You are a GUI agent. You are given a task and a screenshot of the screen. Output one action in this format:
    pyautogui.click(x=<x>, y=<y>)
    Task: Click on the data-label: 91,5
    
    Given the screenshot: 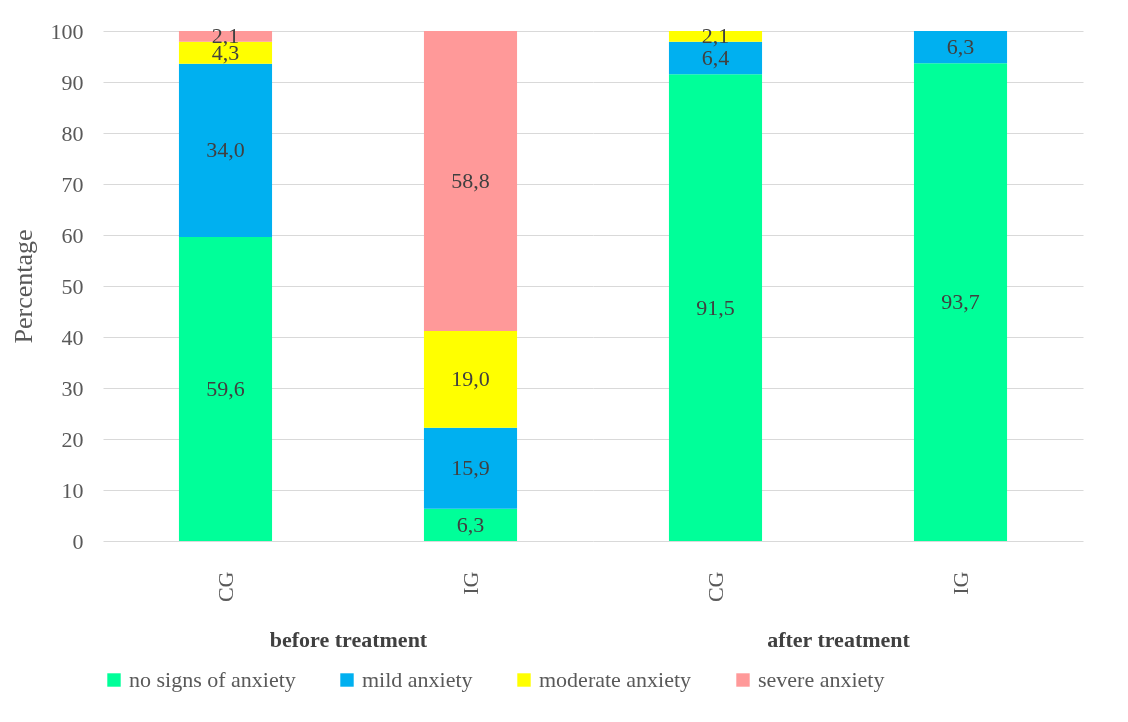 What is the action you would take?
    pyautogui.click(x=715, y=307)
    